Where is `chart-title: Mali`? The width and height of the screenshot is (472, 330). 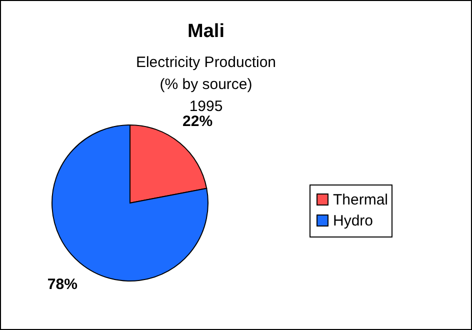
chart-title: Mali is located at coordinates (206, 31).